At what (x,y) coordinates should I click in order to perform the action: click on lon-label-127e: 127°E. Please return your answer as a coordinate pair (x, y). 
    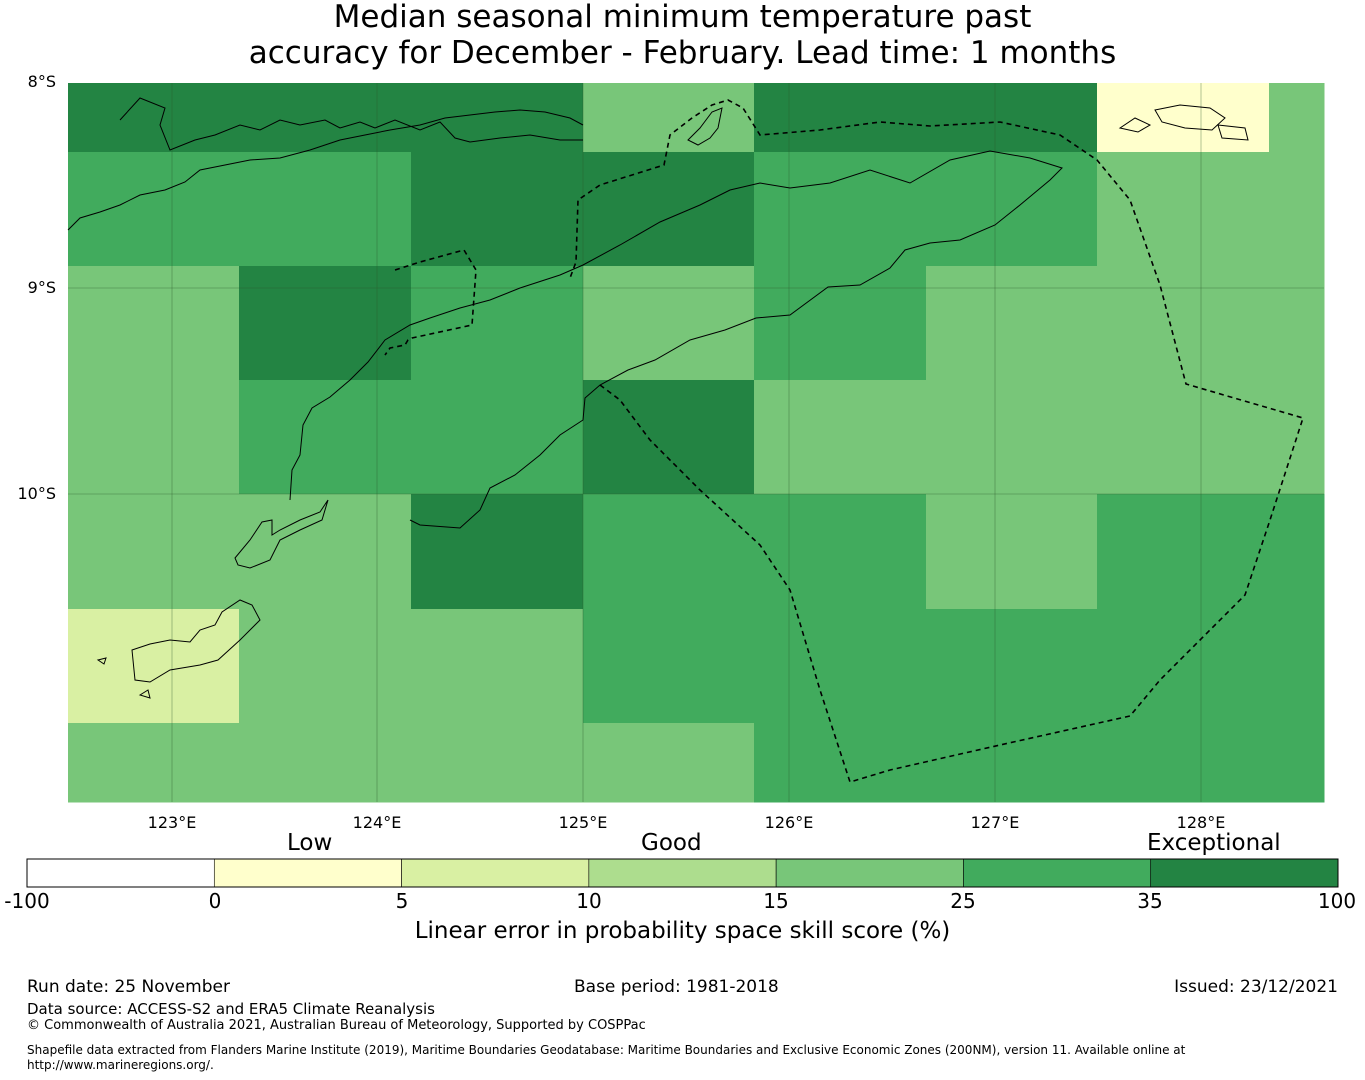
    Looking at the image, I should click on (995, 822).